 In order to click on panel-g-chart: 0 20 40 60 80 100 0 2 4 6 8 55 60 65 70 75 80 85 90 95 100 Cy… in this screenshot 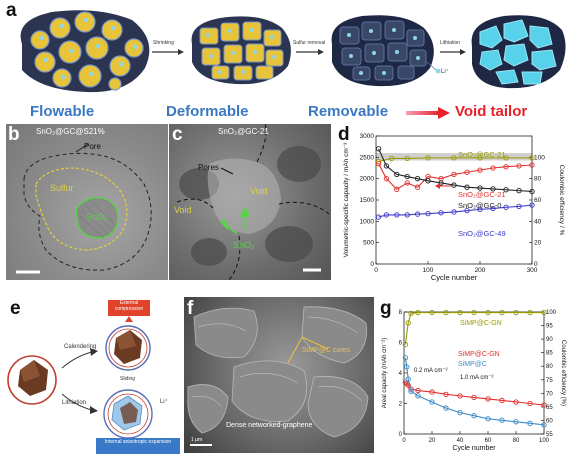, I will do `click(474, 380)`.